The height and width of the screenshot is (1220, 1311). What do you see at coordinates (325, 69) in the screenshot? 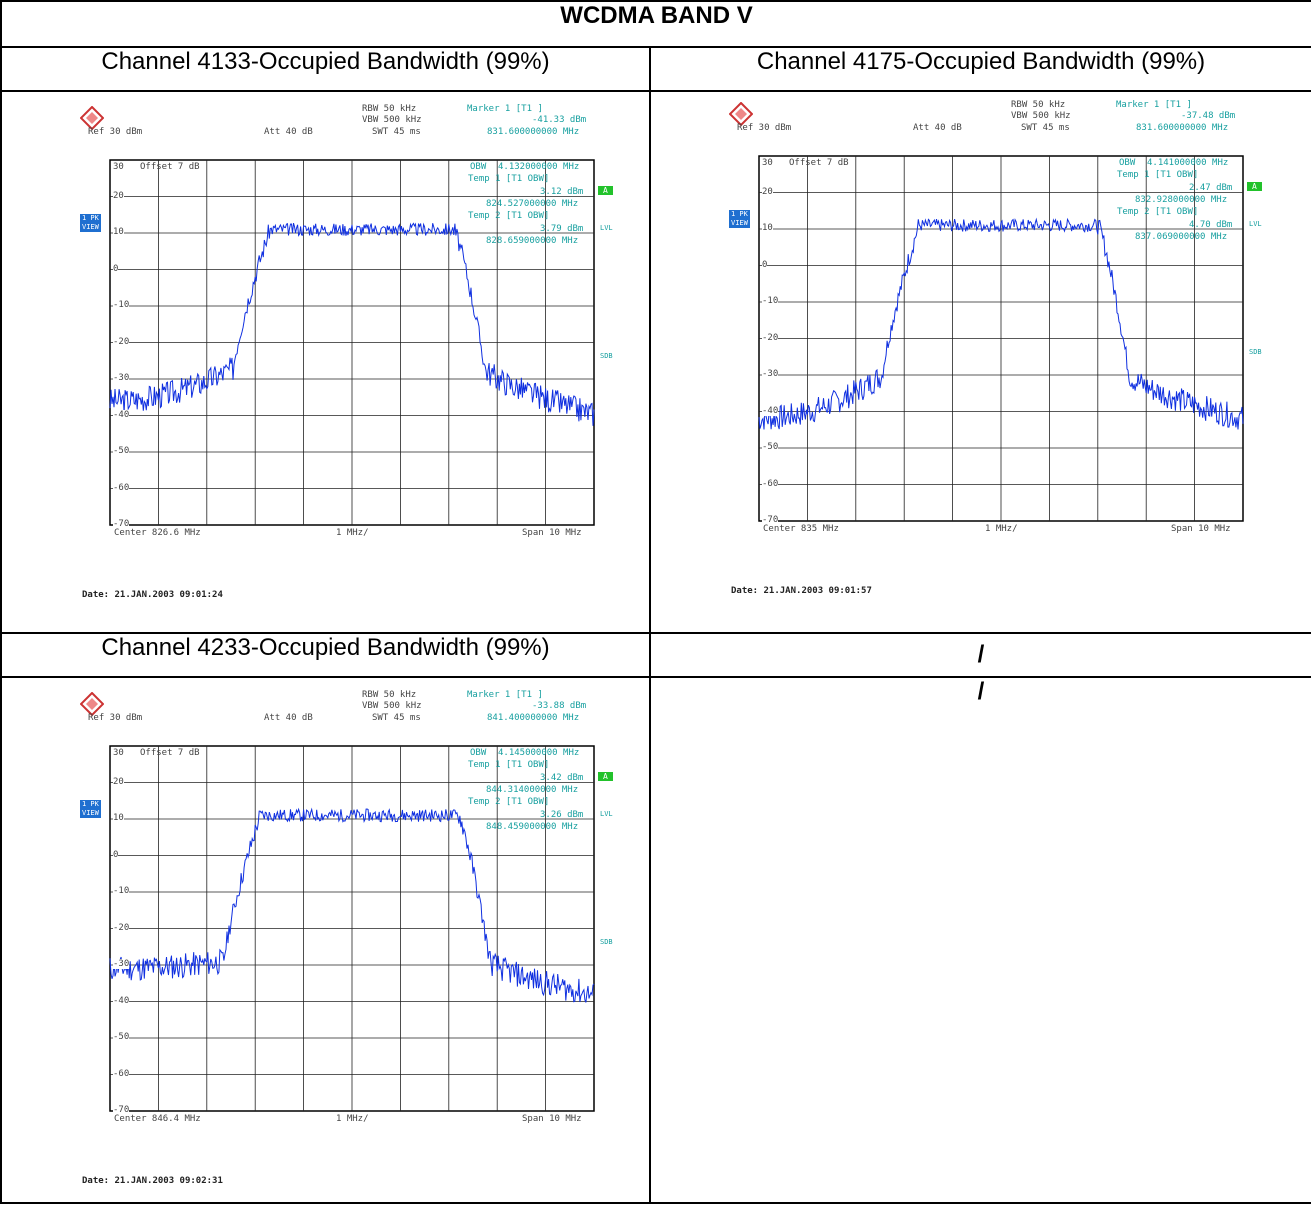
I see `plot-heading-1: Channel 4133-Occupied Bandwidth (99%)` at bounding box center [325, 69].